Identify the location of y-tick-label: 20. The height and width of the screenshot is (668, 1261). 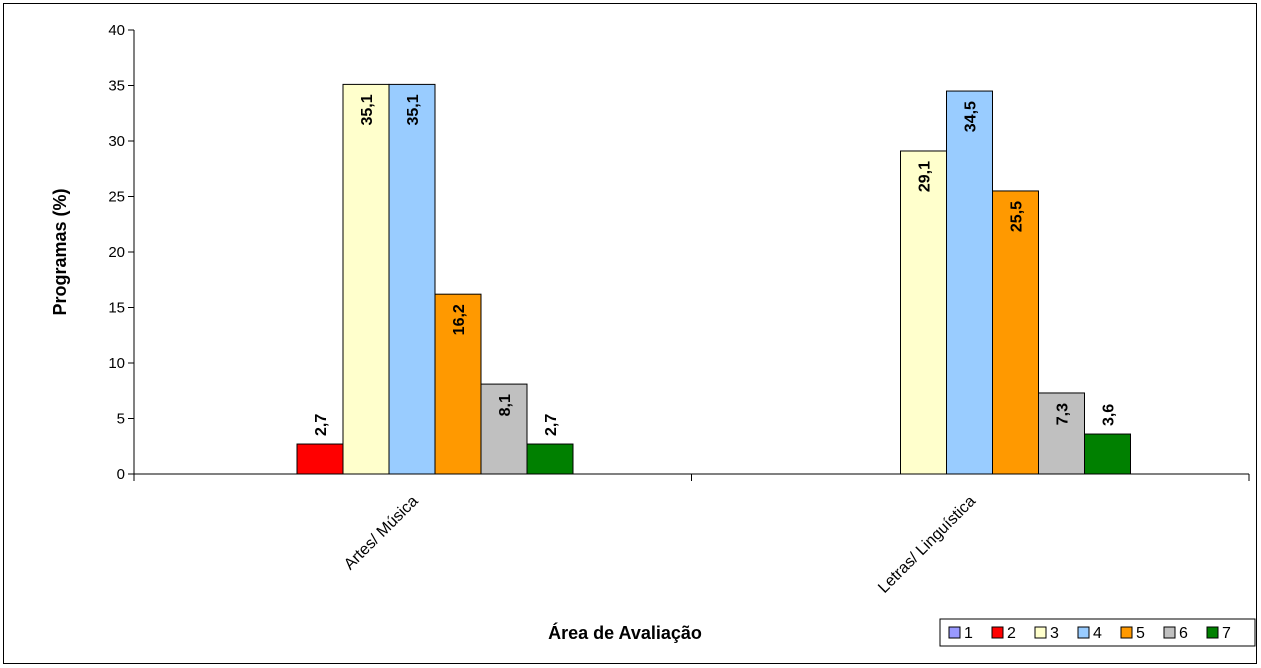
(116, 252).